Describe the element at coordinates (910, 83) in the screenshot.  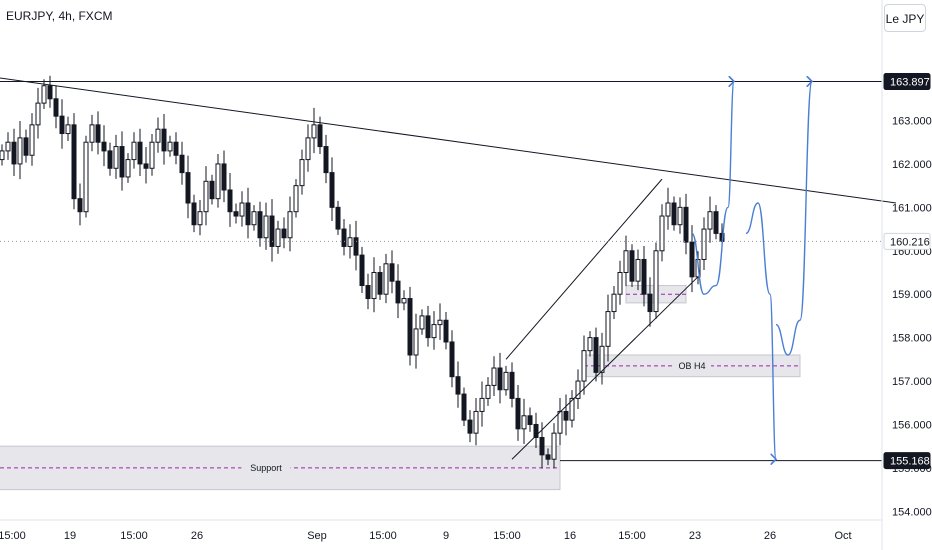
I see `top-level-label: 163.897` at that location.